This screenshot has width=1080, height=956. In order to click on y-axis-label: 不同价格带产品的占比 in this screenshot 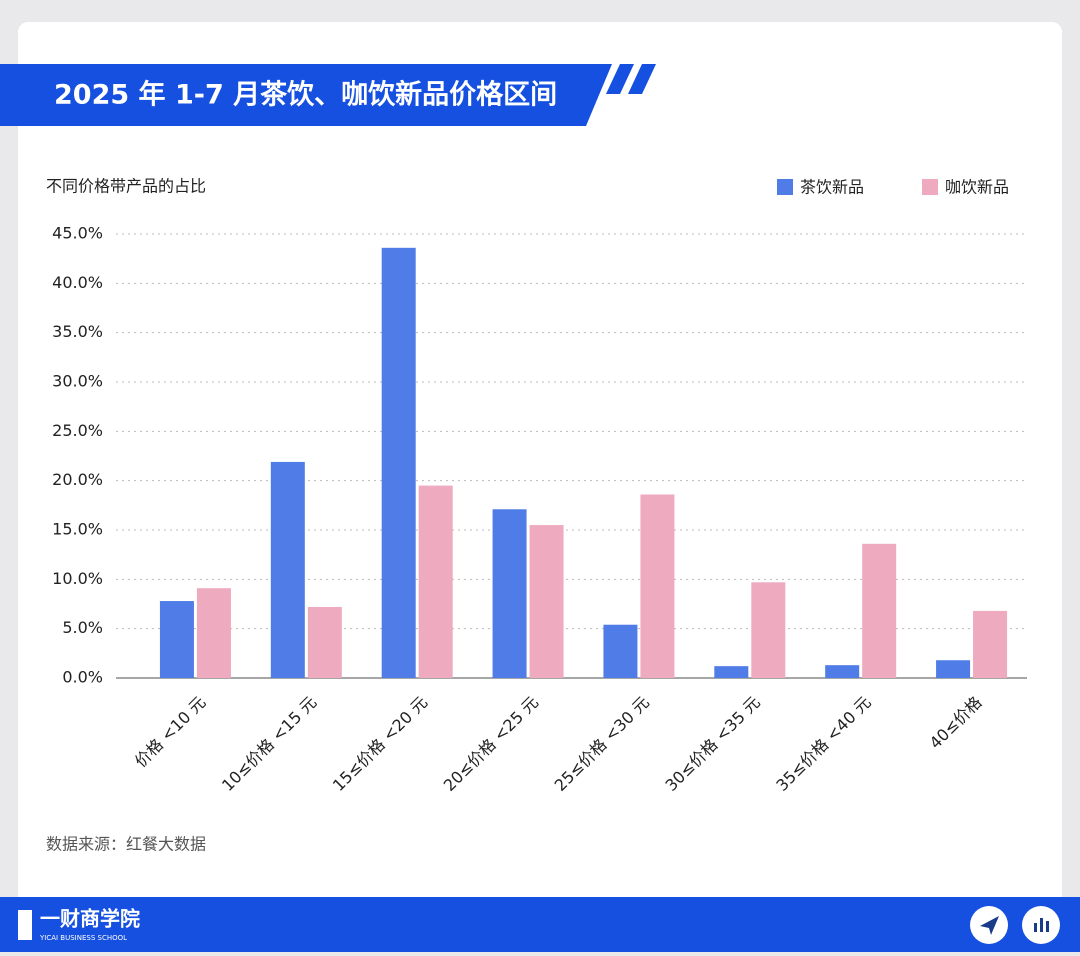, I will do `click(126, 186)`.